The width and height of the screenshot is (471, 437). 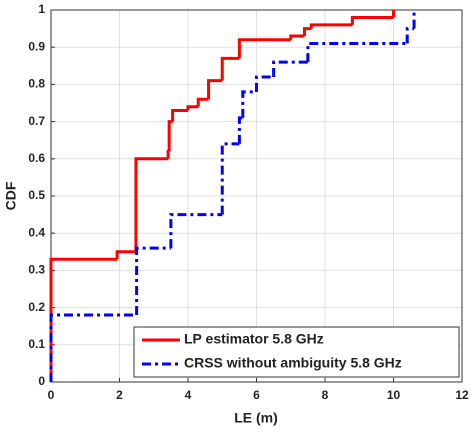 I want to click on legend-box, so click(x=296, y=352).